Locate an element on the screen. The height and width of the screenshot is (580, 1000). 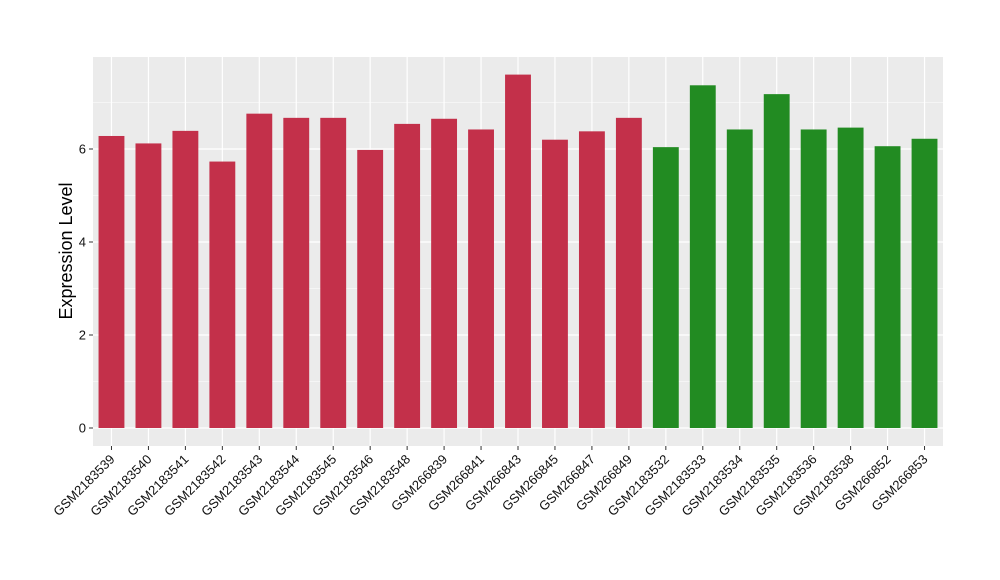
bar-GSM2183541 is located at coordinates (185, 279).